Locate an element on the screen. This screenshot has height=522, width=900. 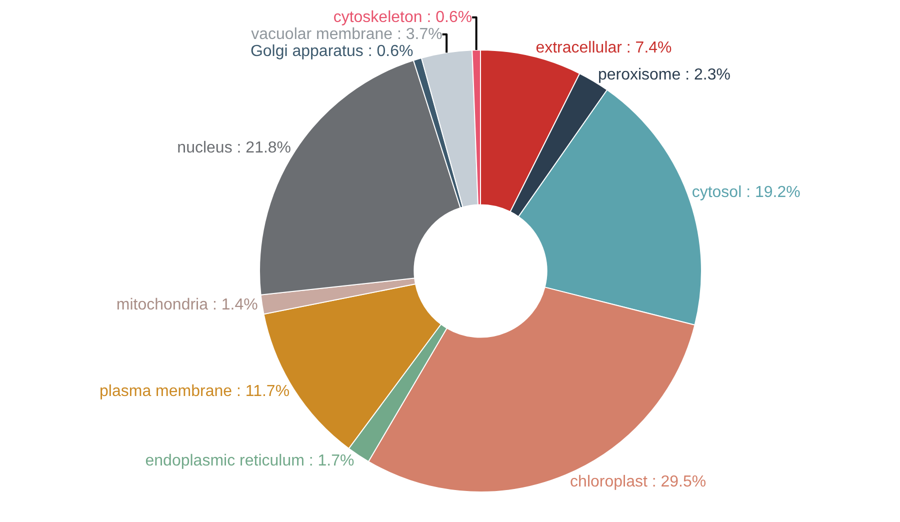
slice-label: peroxisome : 2.3% is located at coordinates (664, 75).